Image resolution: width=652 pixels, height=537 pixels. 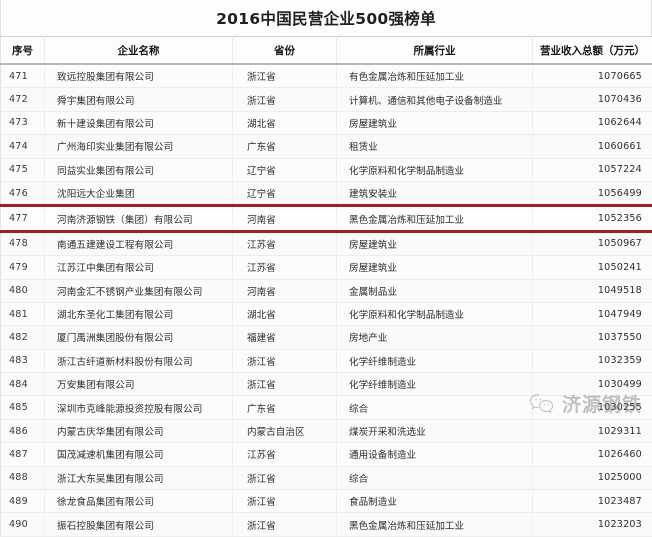 I want to click on cell-rank: 488, so click(x=23, y=477).